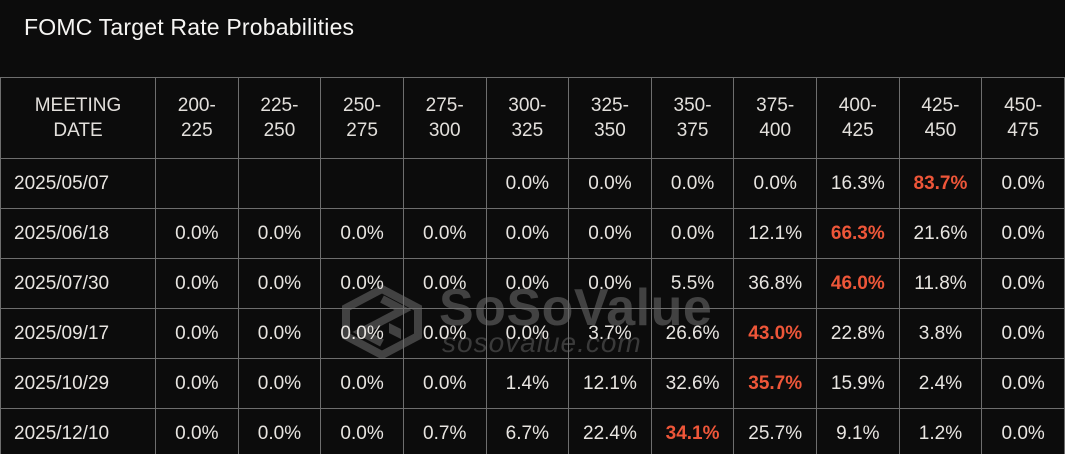 The height and width of the screenshot is (454, 1065). I want to click on probability-cell-highlight: 46.0%, so click(858, 283).